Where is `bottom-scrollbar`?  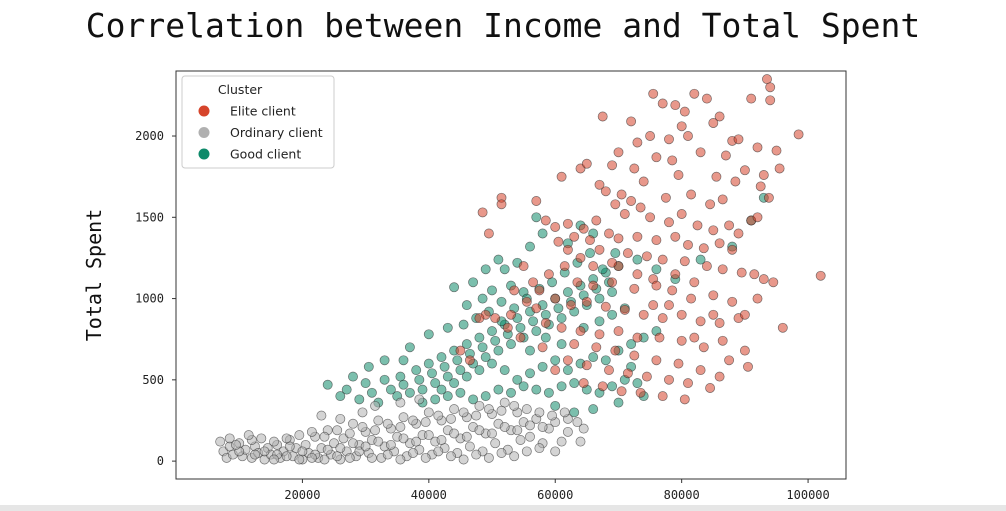 bottom-scrollbar is located at coordinates (503, 508).